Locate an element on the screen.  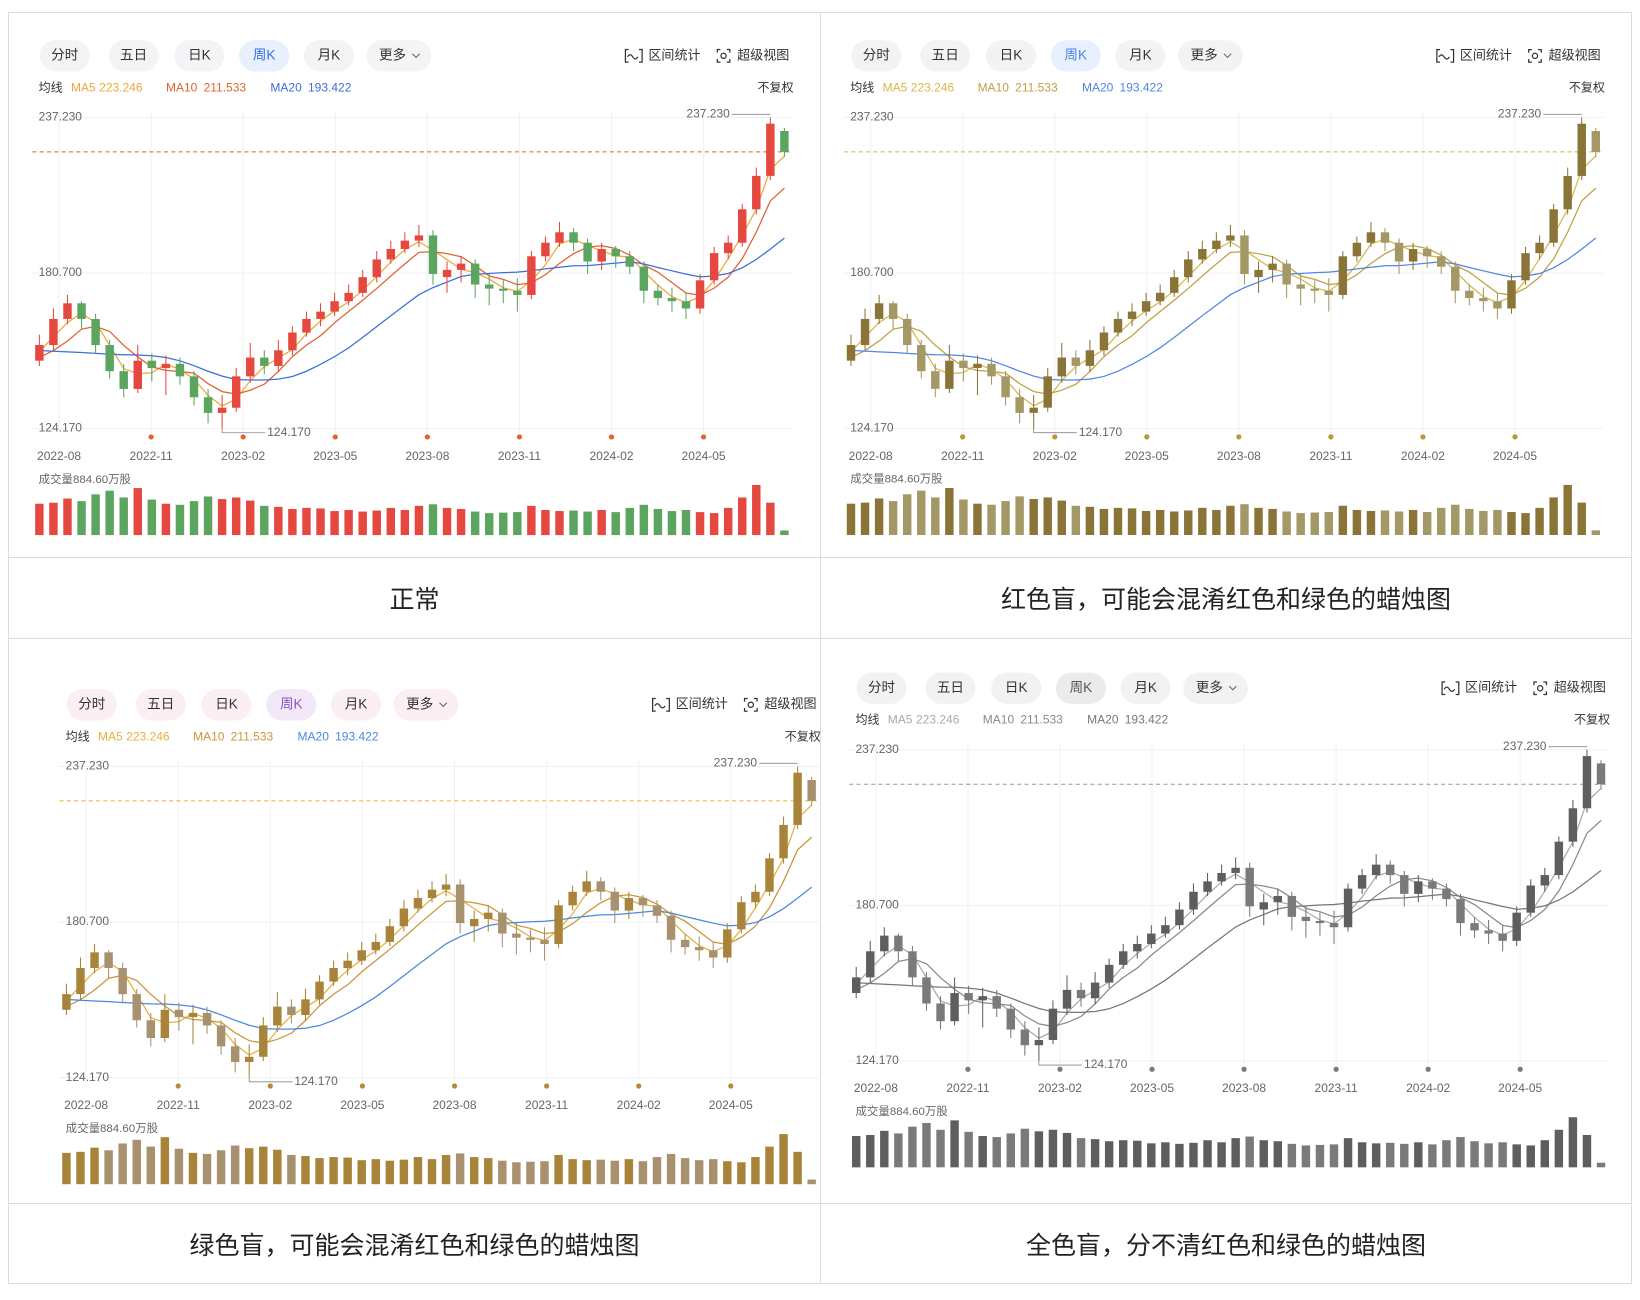
ma-line is located at coordinates (1223, 309).